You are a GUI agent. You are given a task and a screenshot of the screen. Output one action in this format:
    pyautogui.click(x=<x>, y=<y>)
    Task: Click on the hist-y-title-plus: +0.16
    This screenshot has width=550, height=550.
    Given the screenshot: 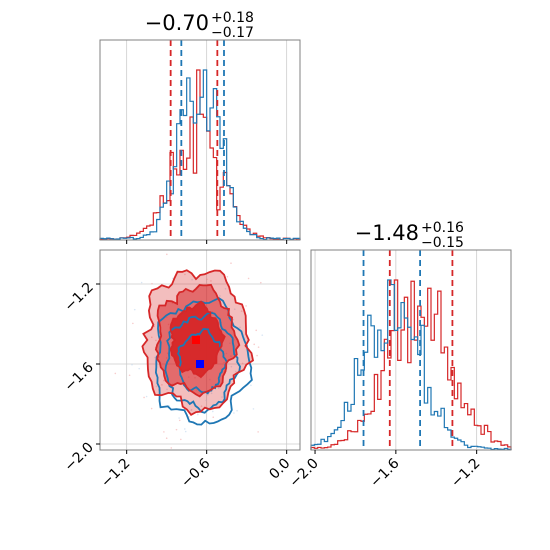 What is the action you would take?
    pyautogui.click(x=442, y=228)
    